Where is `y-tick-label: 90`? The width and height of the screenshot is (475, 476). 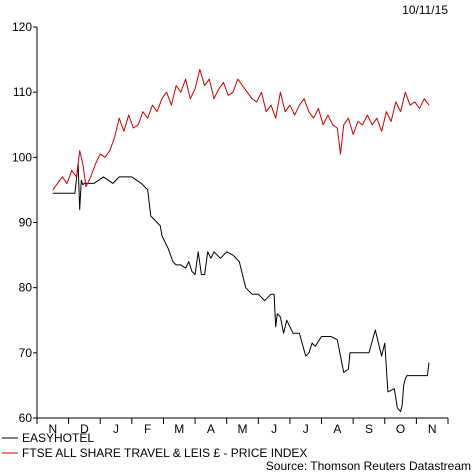
y-tick-label: 90 is located at coordinates (26, 223).